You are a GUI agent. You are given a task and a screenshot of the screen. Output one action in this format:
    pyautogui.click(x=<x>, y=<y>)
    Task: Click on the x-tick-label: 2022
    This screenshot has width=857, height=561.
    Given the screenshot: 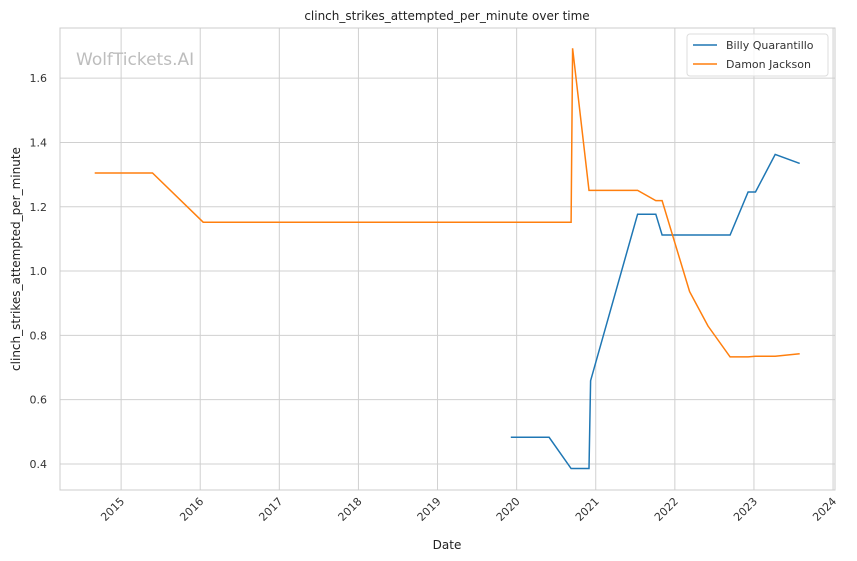 What is the action you would take?
    pyautogui.click(x=666, y=509)
    